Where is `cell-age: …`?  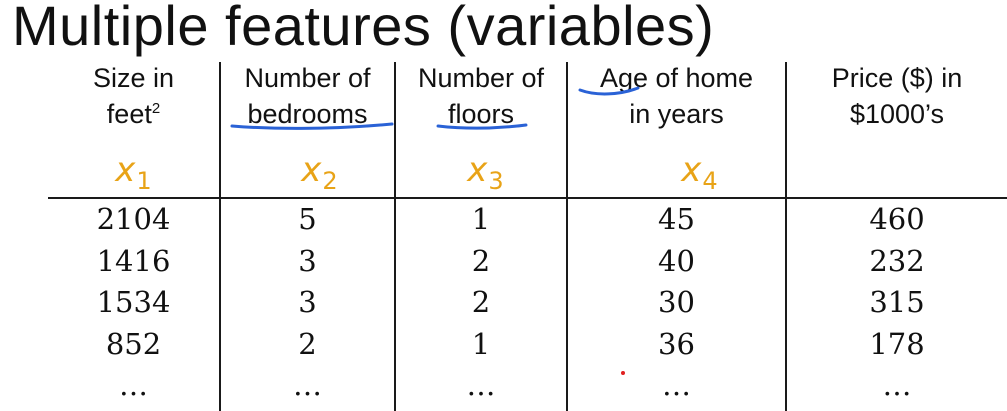 cell-age: … is located at coordinates (676, 385).